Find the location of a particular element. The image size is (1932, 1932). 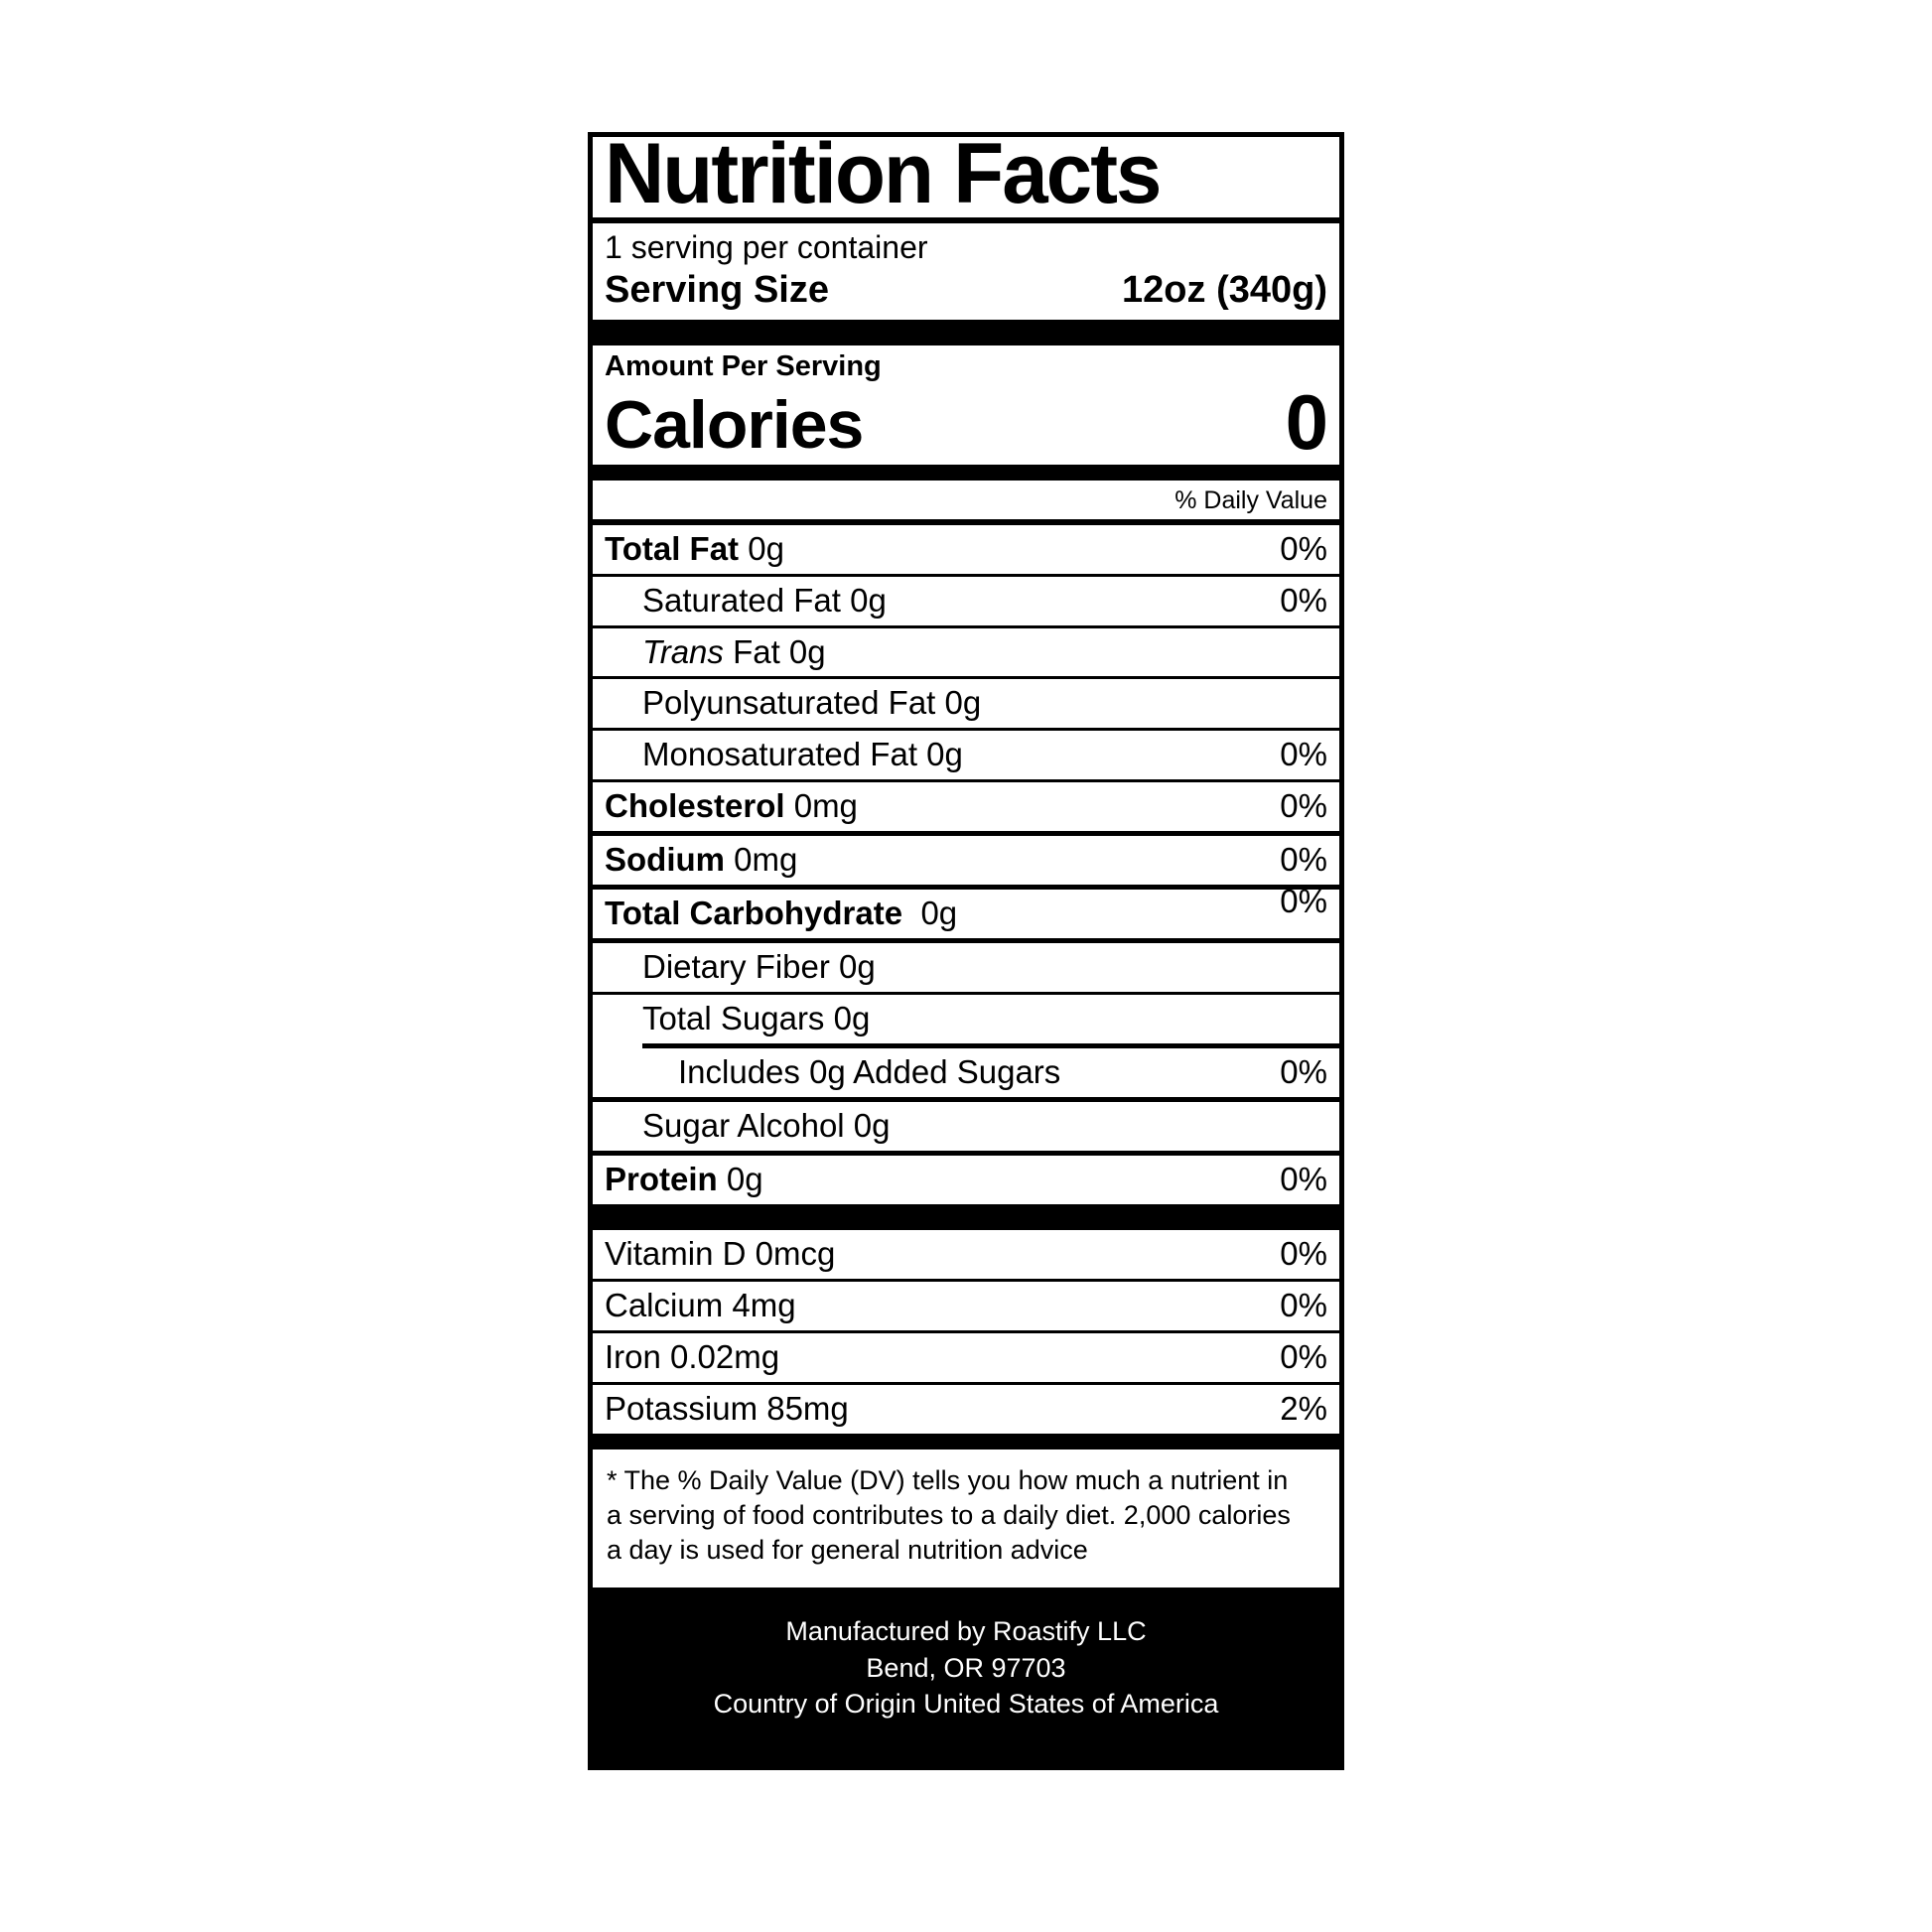

row-vitamin-d: Vitamin D 0mcg 0% is located at coordinates (966, 1256).